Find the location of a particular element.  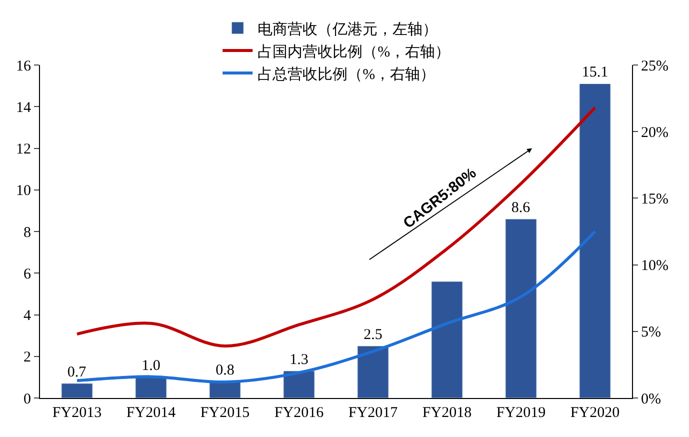

y-tick-label: 2 is located at coordinates (27, 358).